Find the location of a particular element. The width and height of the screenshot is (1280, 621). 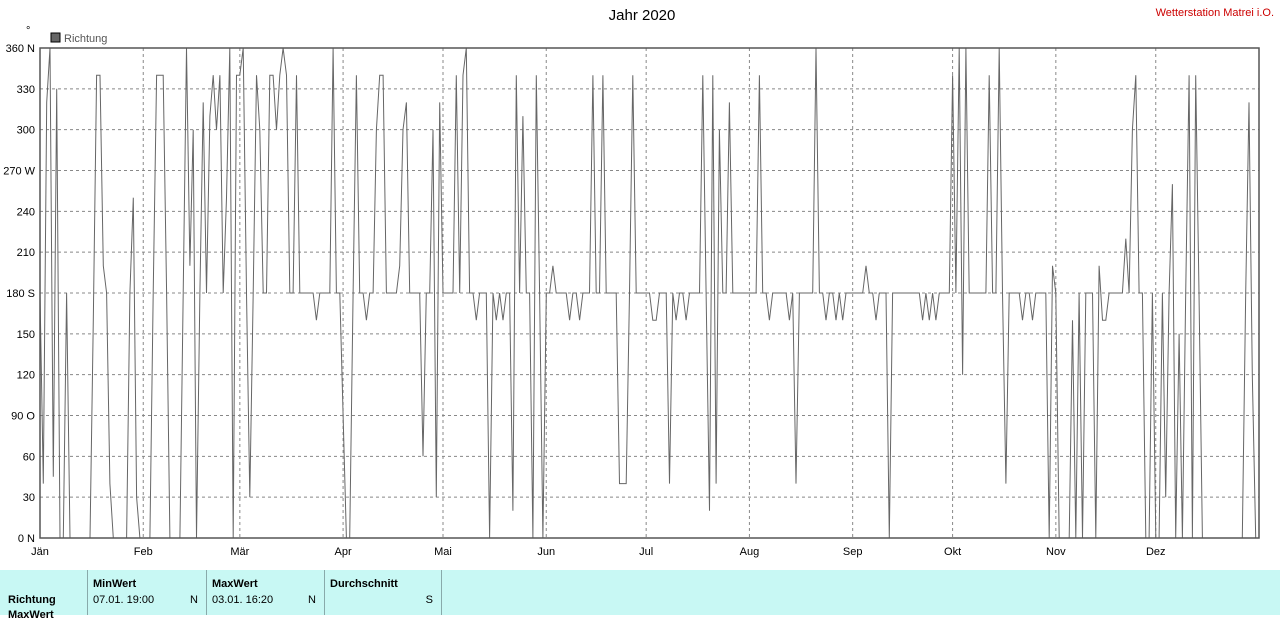

station-name: Wetterstation Matrei i.O. is located at coordinates (1215, 13).